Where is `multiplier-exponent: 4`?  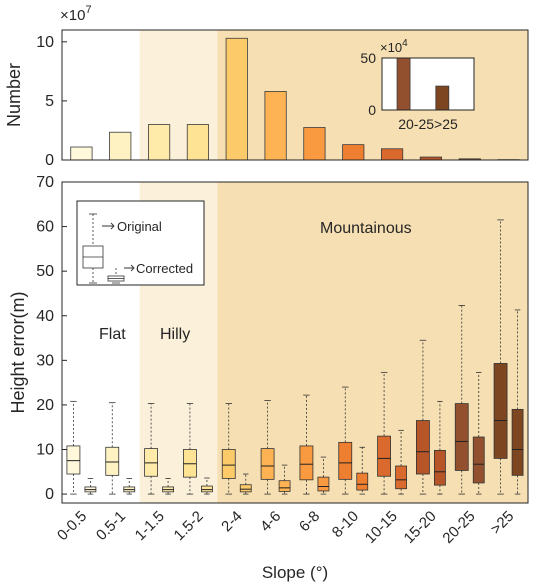
multiplier-exponent: 4 is located at coordinates (405, 43).